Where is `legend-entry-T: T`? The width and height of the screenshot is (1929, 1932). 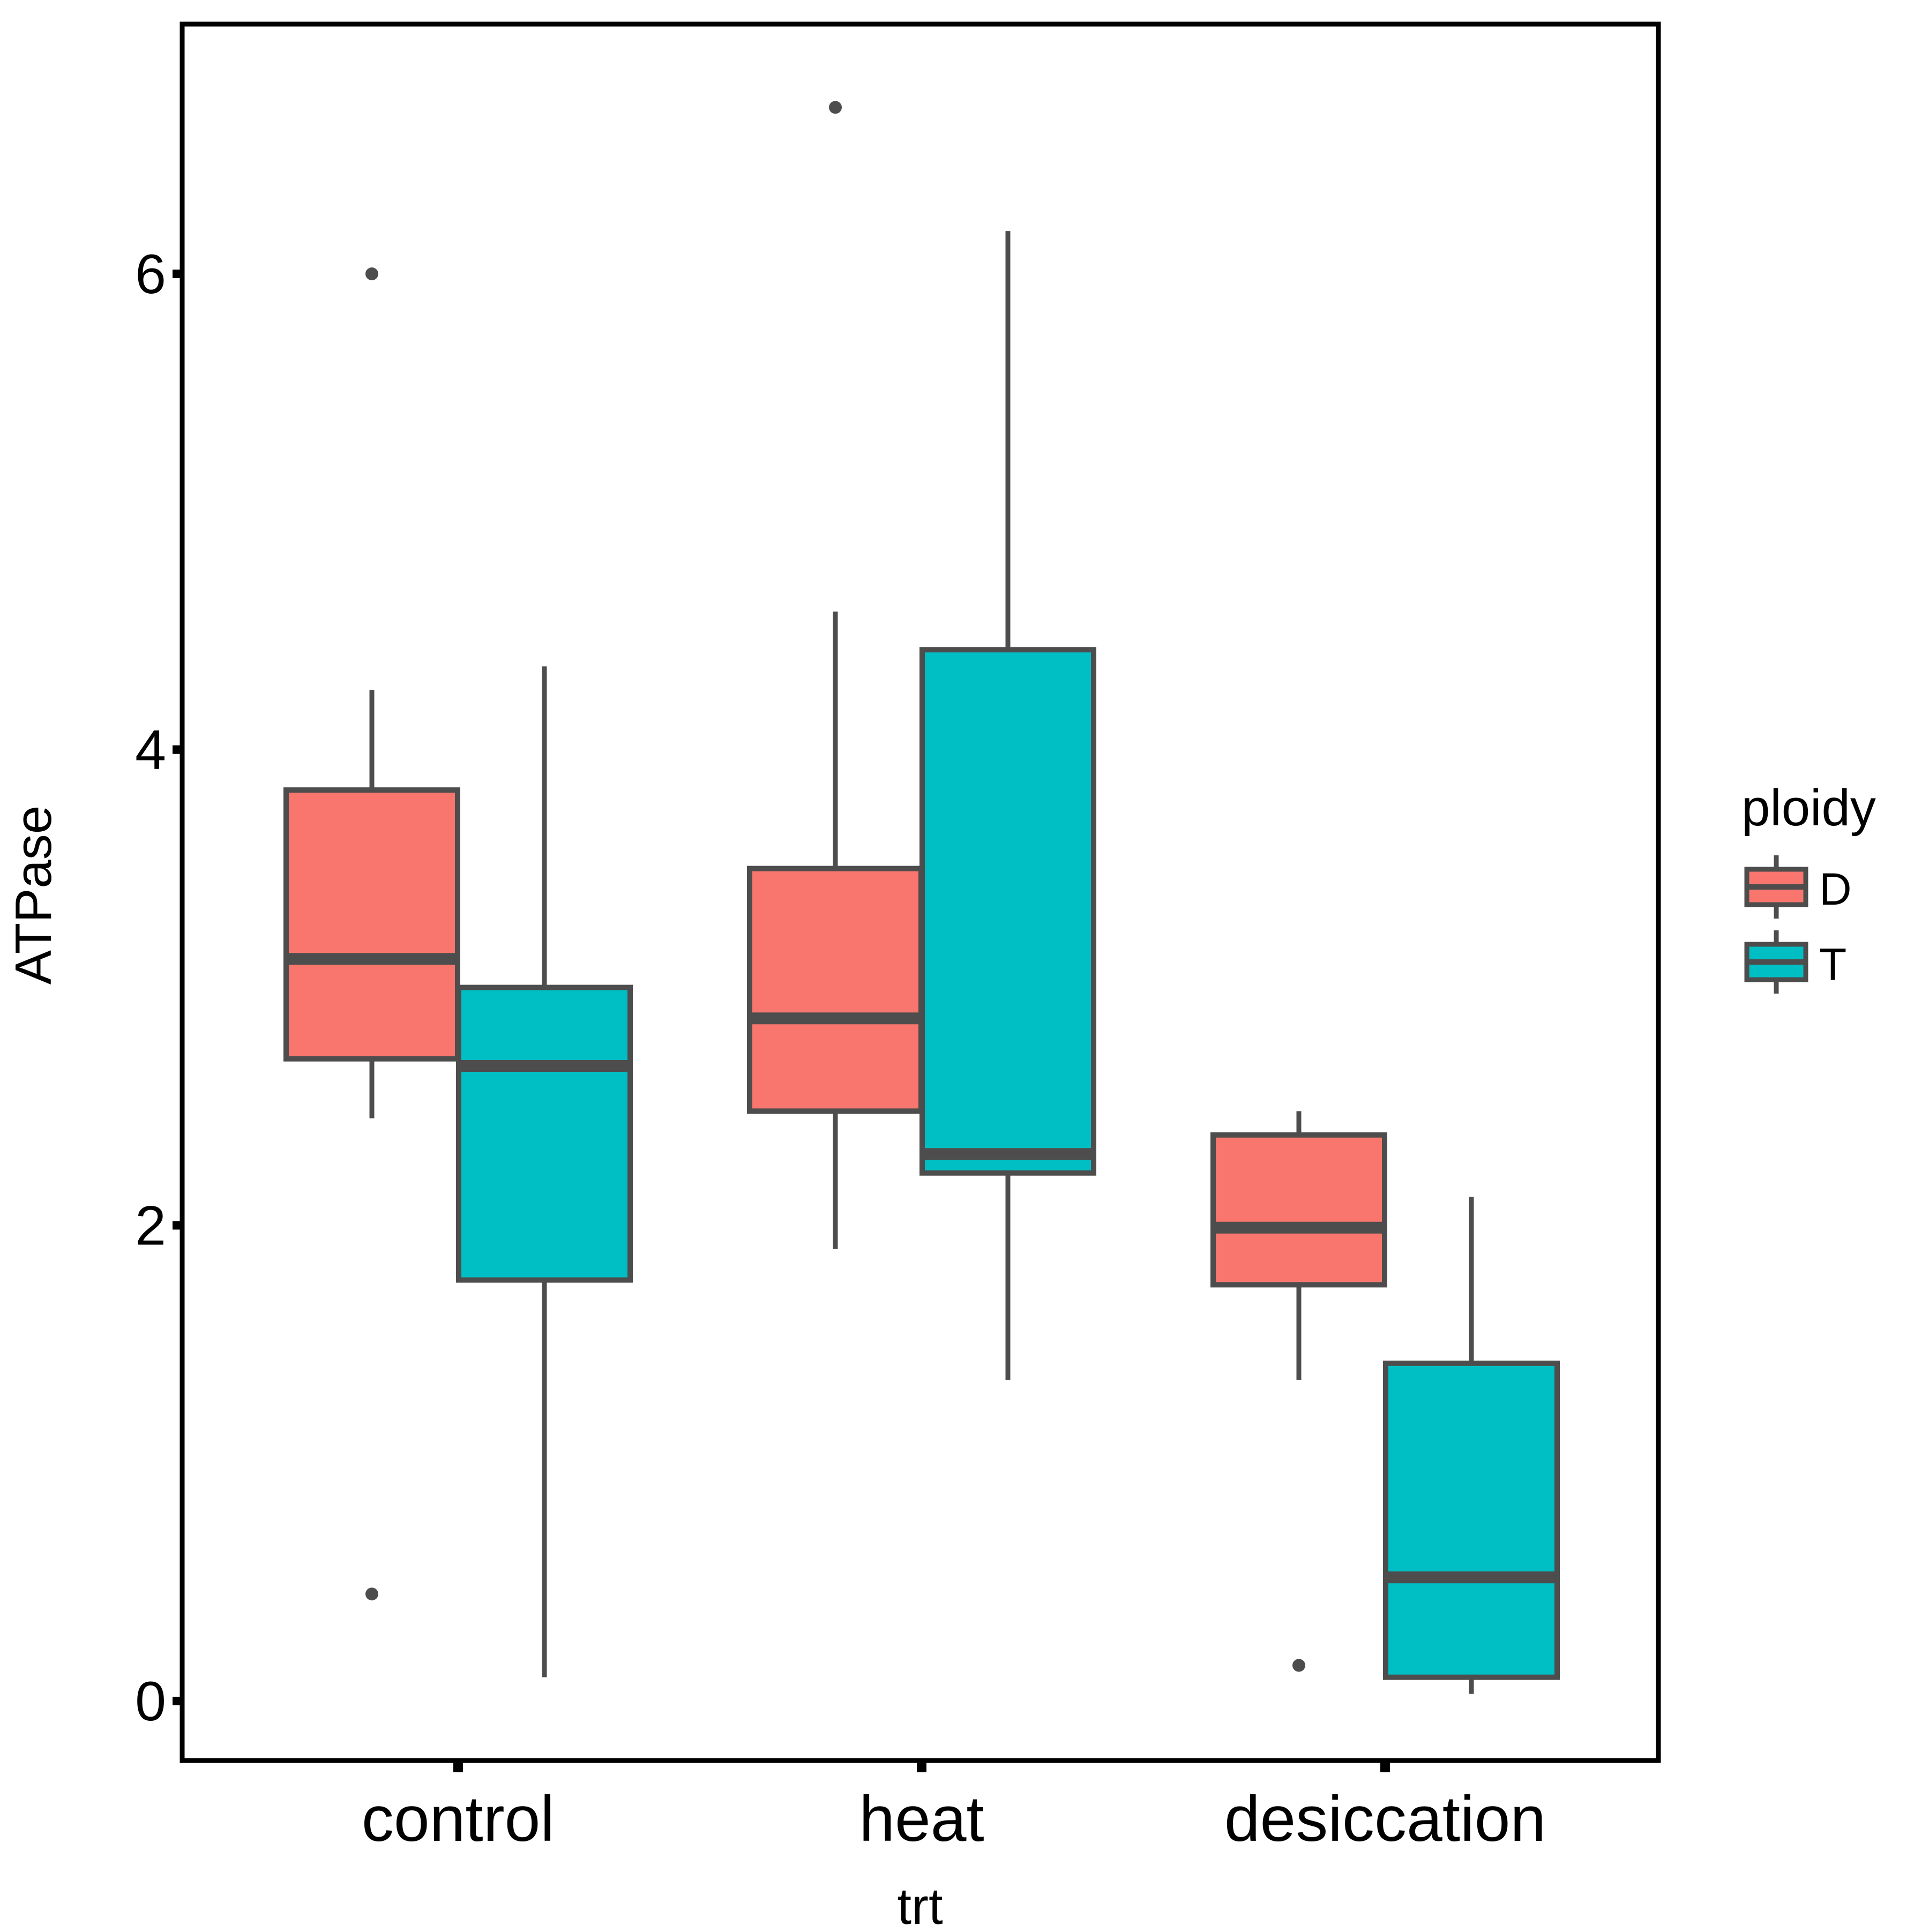
legend-entry-T: T is located at coordinates (1795, 962).